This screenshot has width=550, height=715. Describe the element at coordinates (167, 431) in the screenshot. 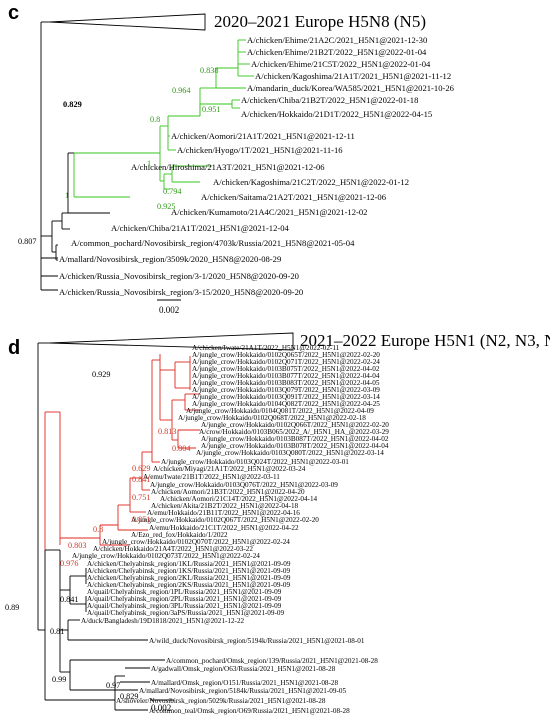

I see `support-value: 0.813` at that location.